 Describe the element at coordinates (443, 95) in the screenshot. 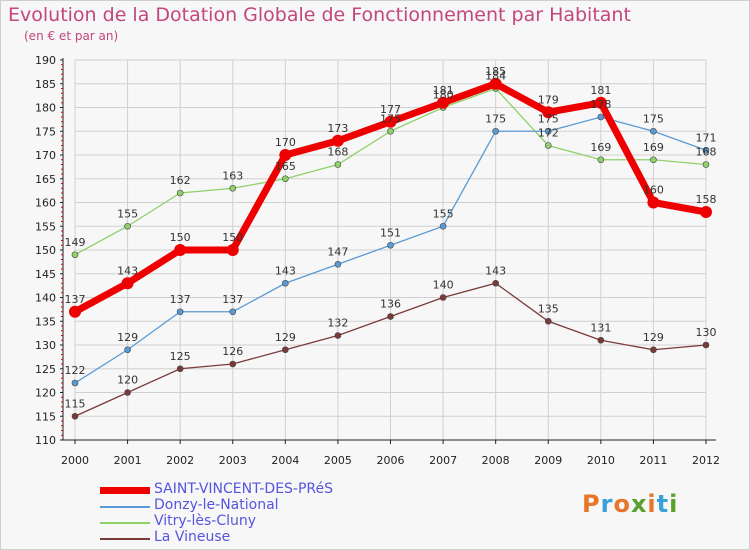

I see `data-label: 180` at that location.